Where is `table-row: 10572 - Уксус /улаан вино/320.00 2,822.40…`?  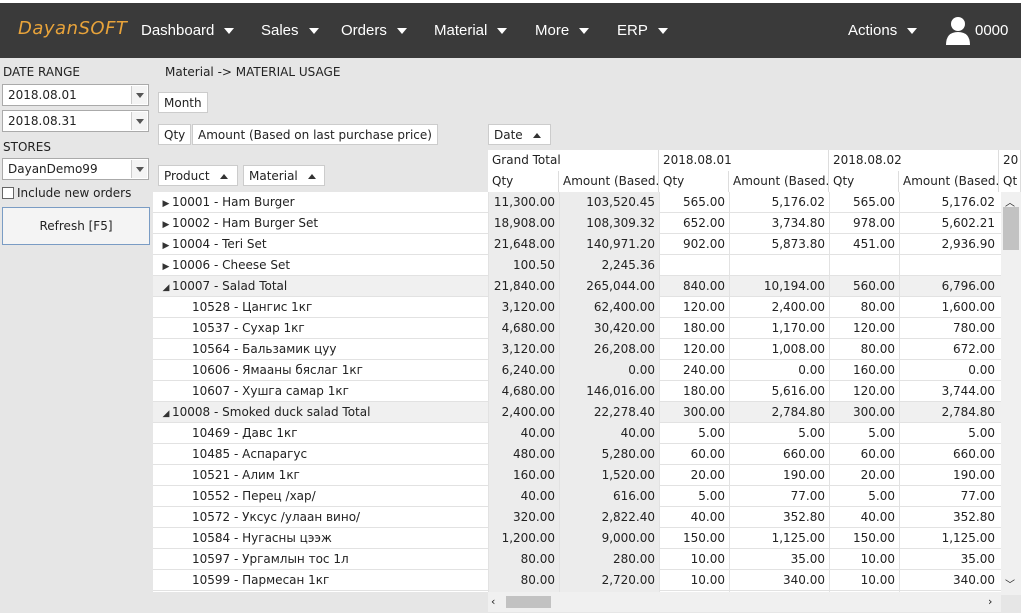
table-row: 10572 - Уксус /улаан вино/320.00 2,822.40… is located at coordinates (577, 517).